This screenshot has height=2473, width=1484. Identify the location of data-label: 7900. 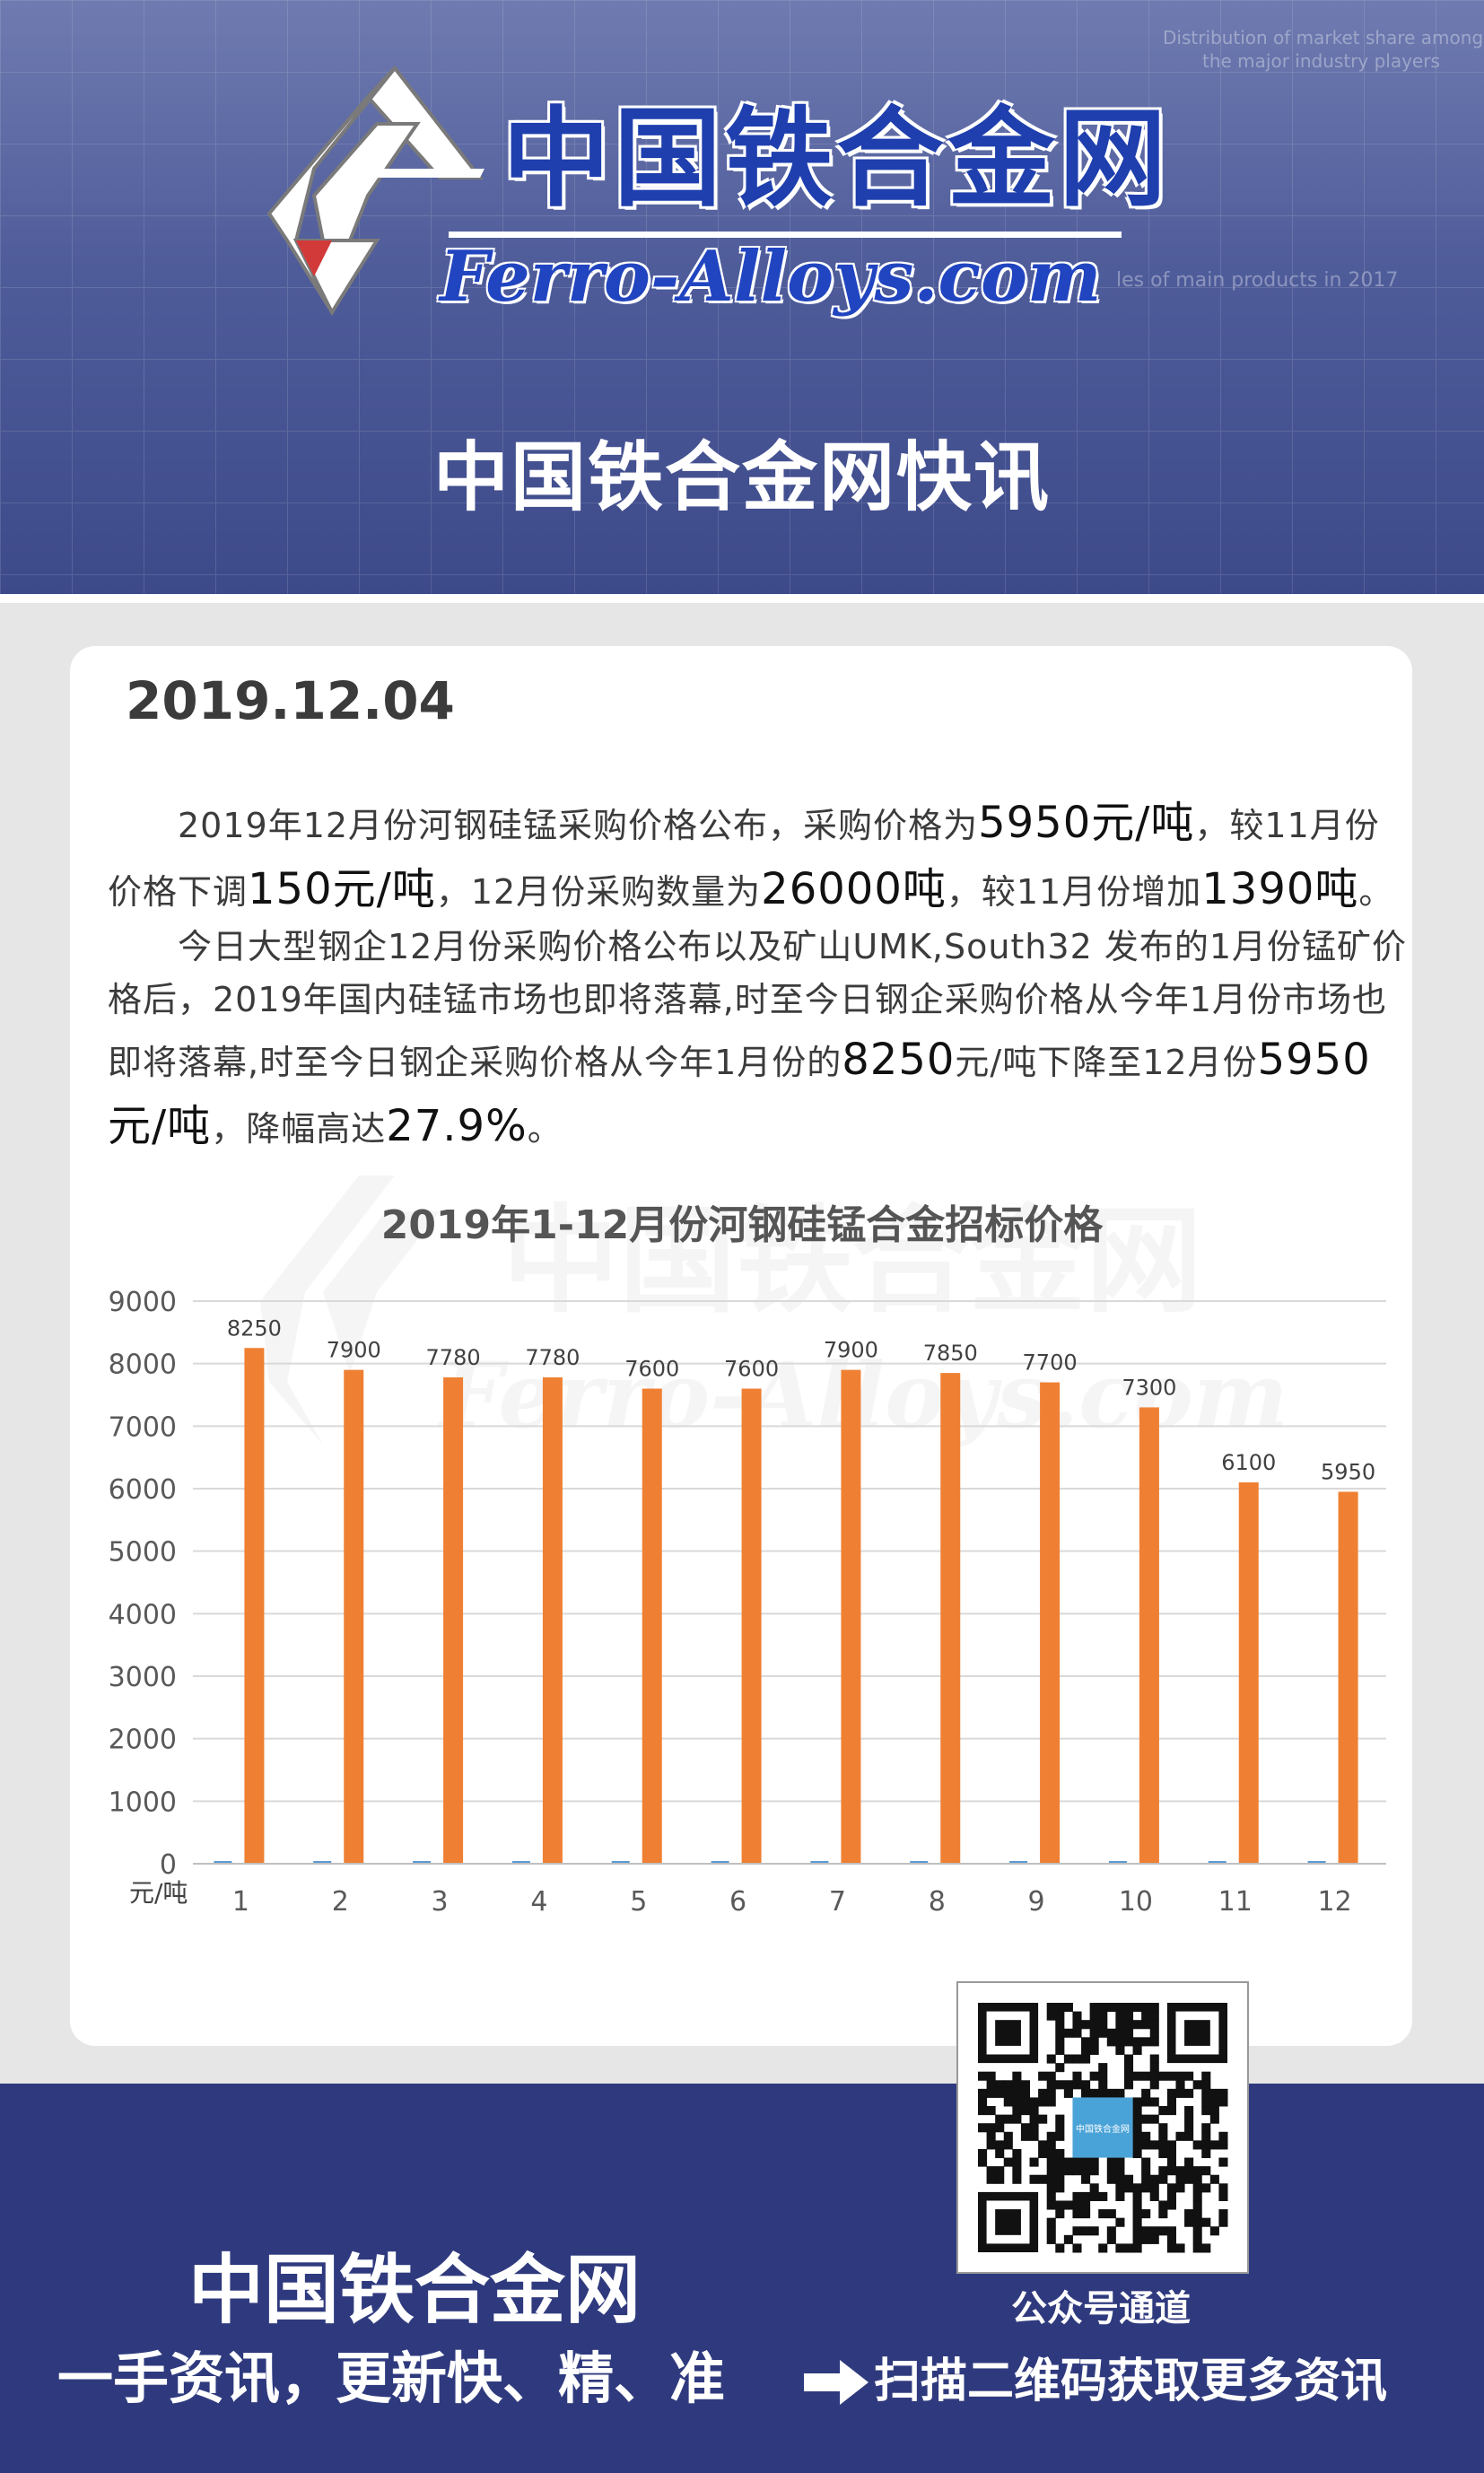
(851, 1350).